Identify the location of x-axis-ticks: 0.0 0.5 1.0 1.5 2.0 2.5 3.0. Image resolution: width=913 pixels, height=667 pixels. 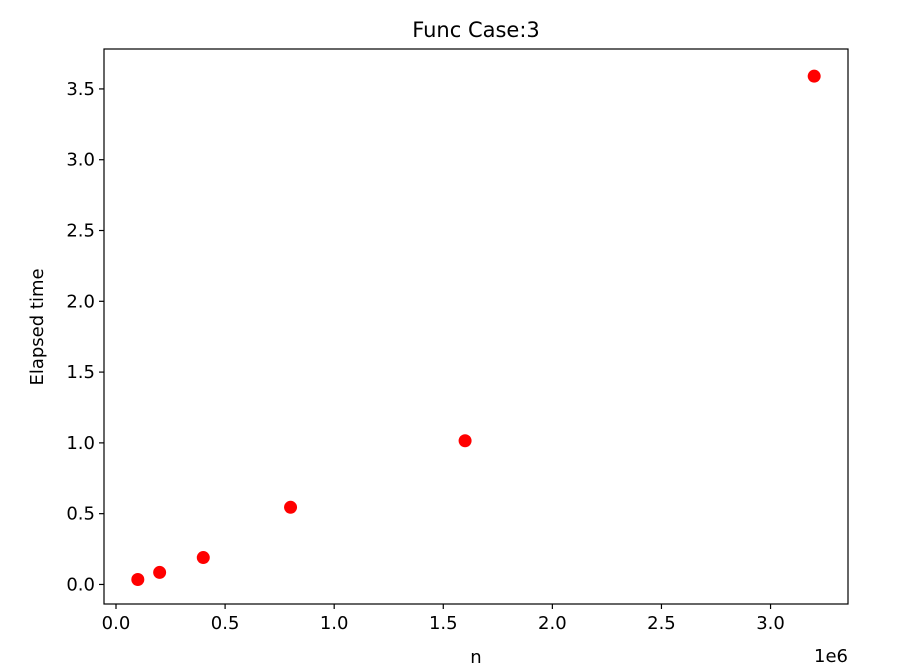
(443, 619).